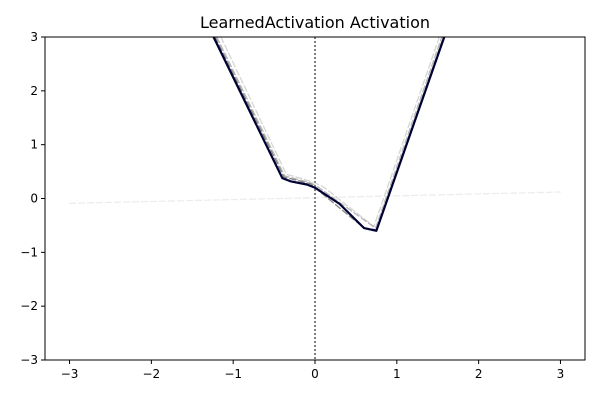 The height and width of the screenshot is (400, 600). Describe the element at coordinates (70, 374) in the screenshot. I see `x-tick-label: −3` at that location.